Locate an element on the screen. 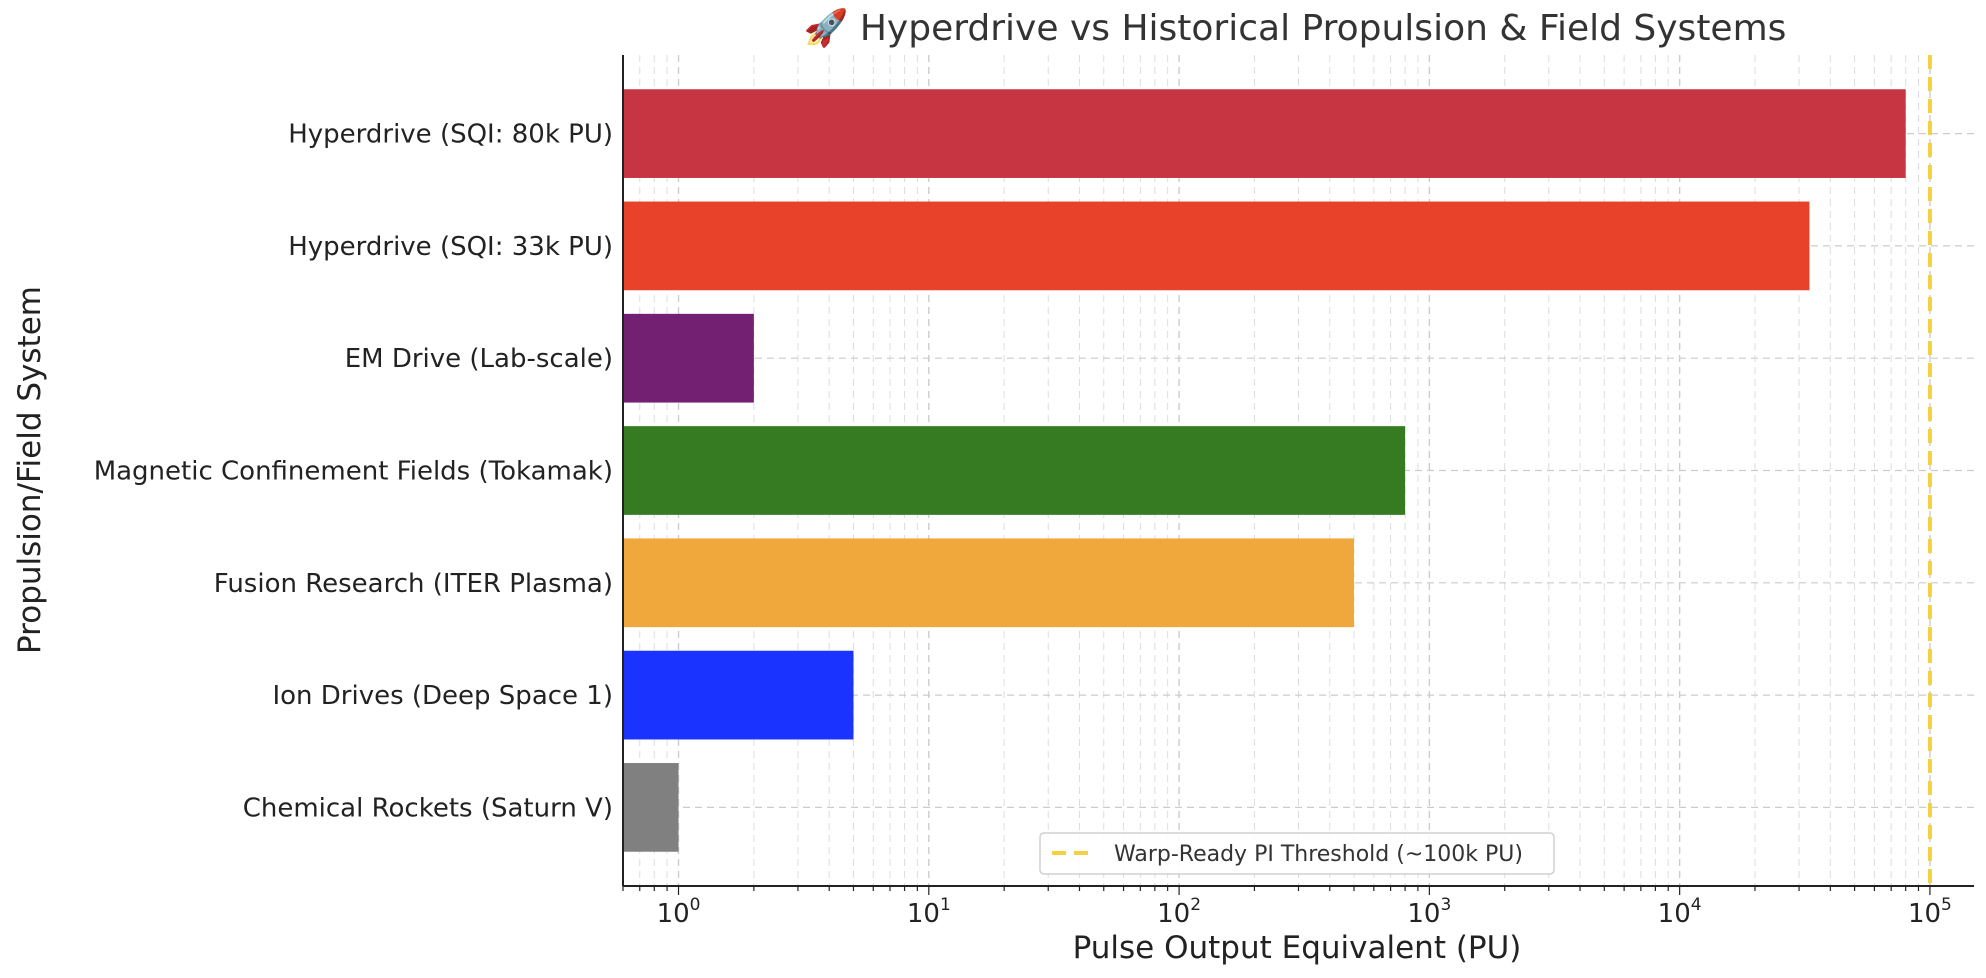 The width and height of the screenshot is (1986, 978). y-tick-label: Hyperdrive (SQI: 80k PU) is located at coordinates (450, 135).